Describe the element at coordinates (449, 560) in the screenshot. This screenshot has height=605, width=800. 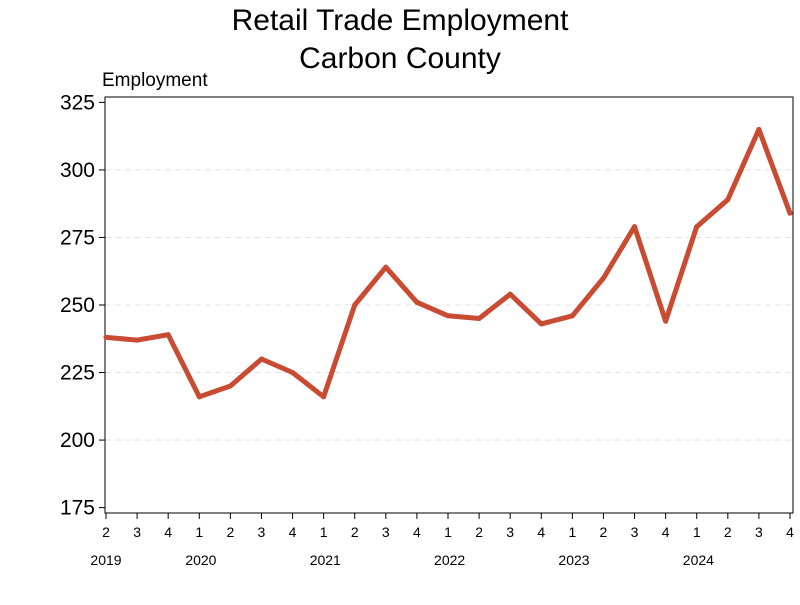
I see `year-label: 2022` at that location.